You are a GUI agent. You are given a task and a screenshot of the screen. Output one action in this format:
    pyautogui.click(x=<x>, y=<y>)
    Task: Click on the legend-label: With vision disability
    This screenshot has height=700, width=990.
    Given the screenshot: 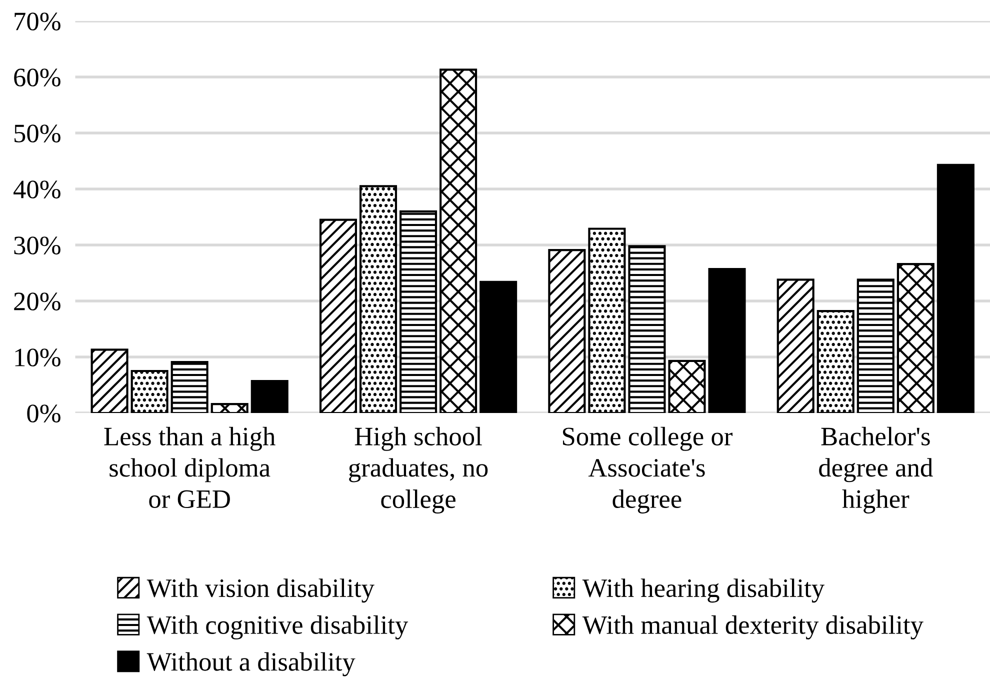 What is the action you would take?
    pyautogui.click(x=260, y=590)
    